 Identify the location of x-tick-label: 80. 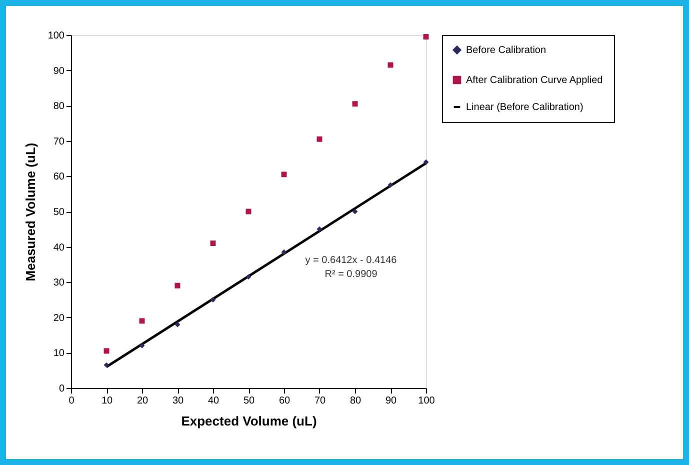
(356, 401).